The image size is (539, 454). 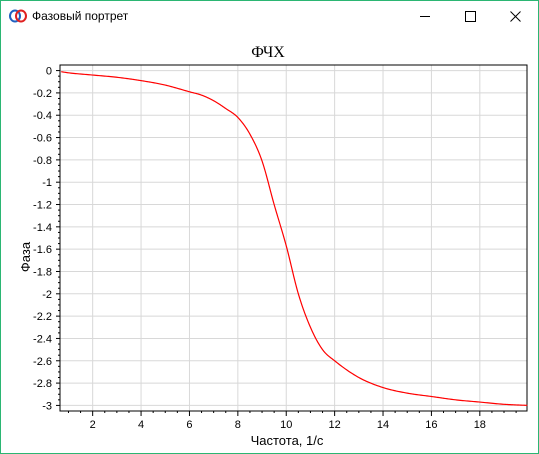 I want to click on y-tick-label: -2.8, so click(x=42, y=384).